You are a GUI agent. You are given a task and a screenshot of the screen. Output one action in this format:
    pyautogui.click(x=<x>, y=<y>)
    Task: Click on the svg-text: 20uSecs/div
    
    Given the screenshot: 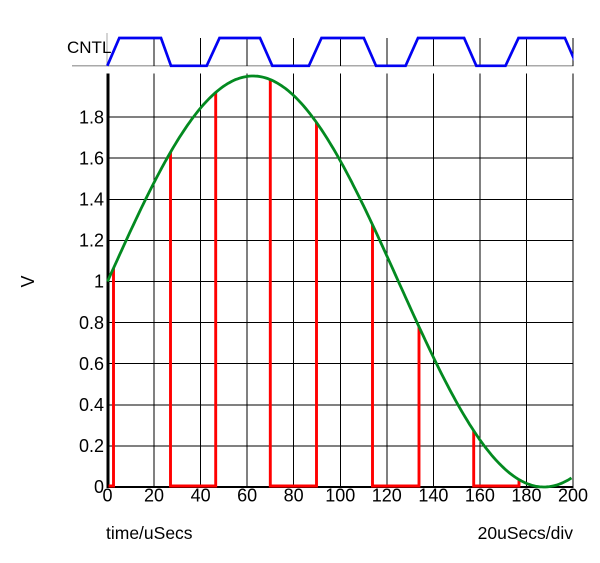 What is the action you would take?
    pyautogui.click(x=526, y=533)
    